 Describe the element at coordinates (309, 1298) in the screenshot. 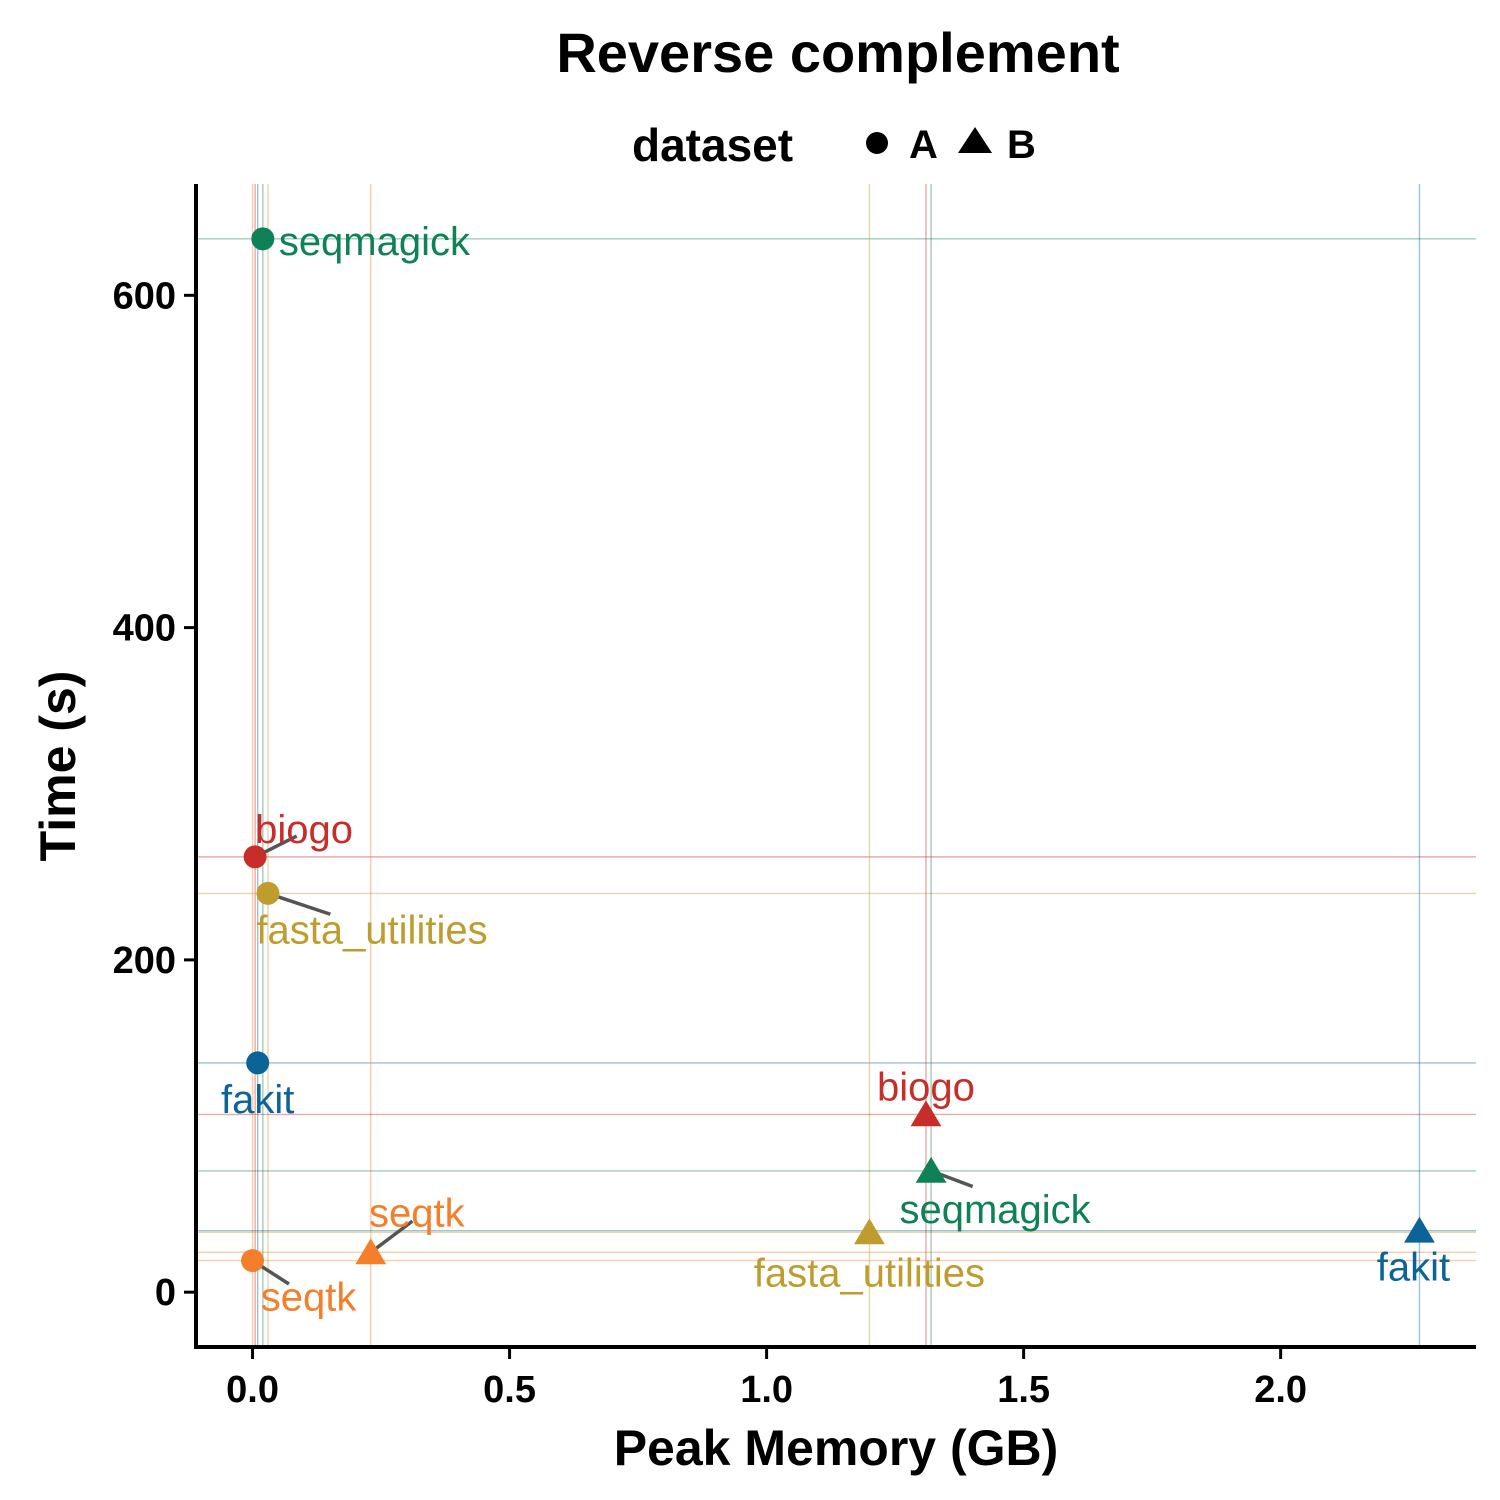

I see `label-seqtk-a: seqtk` at that location.